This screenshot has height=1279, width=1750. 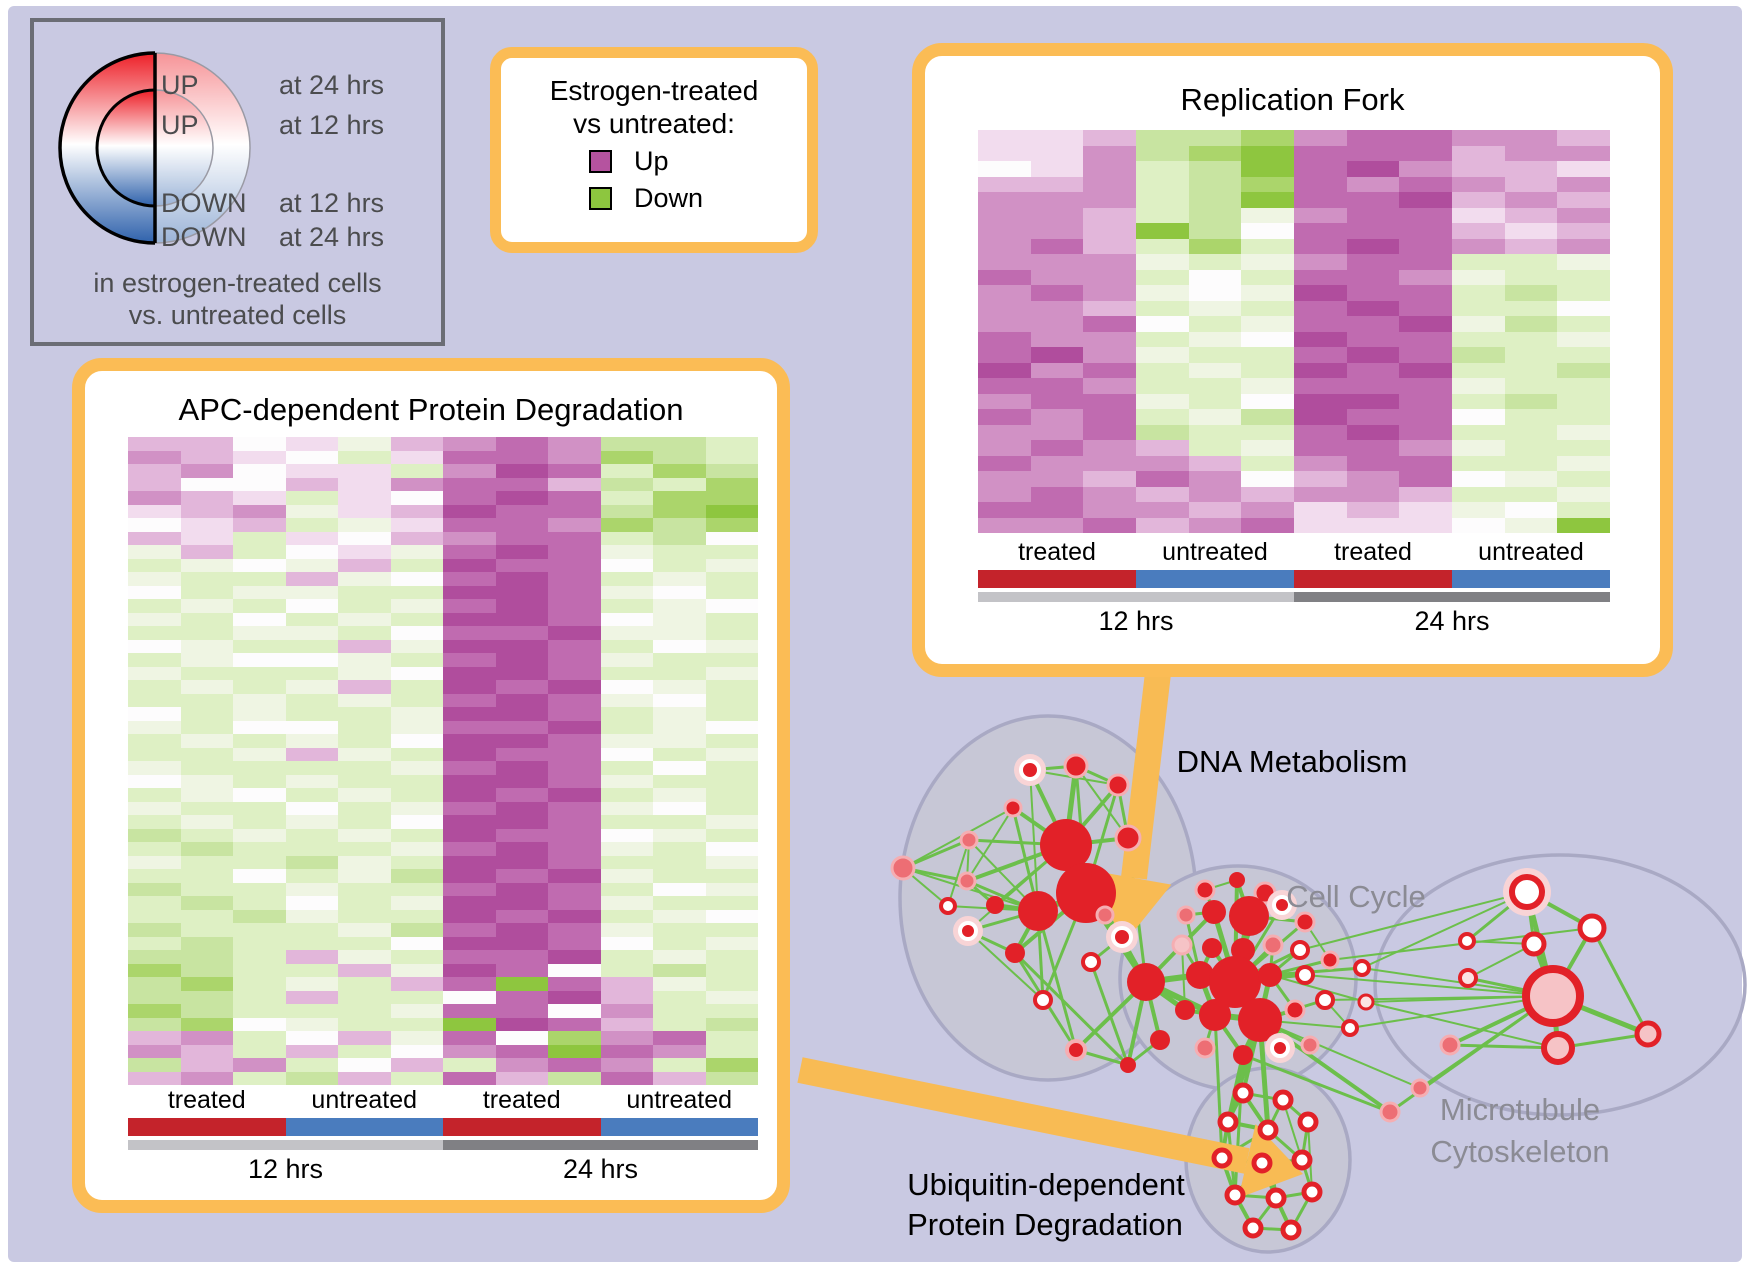 What do you see at coordinates (600, 1169) in the screenshot?
I see `time-label: 24 hrs` at bounding box center [600, 1169].